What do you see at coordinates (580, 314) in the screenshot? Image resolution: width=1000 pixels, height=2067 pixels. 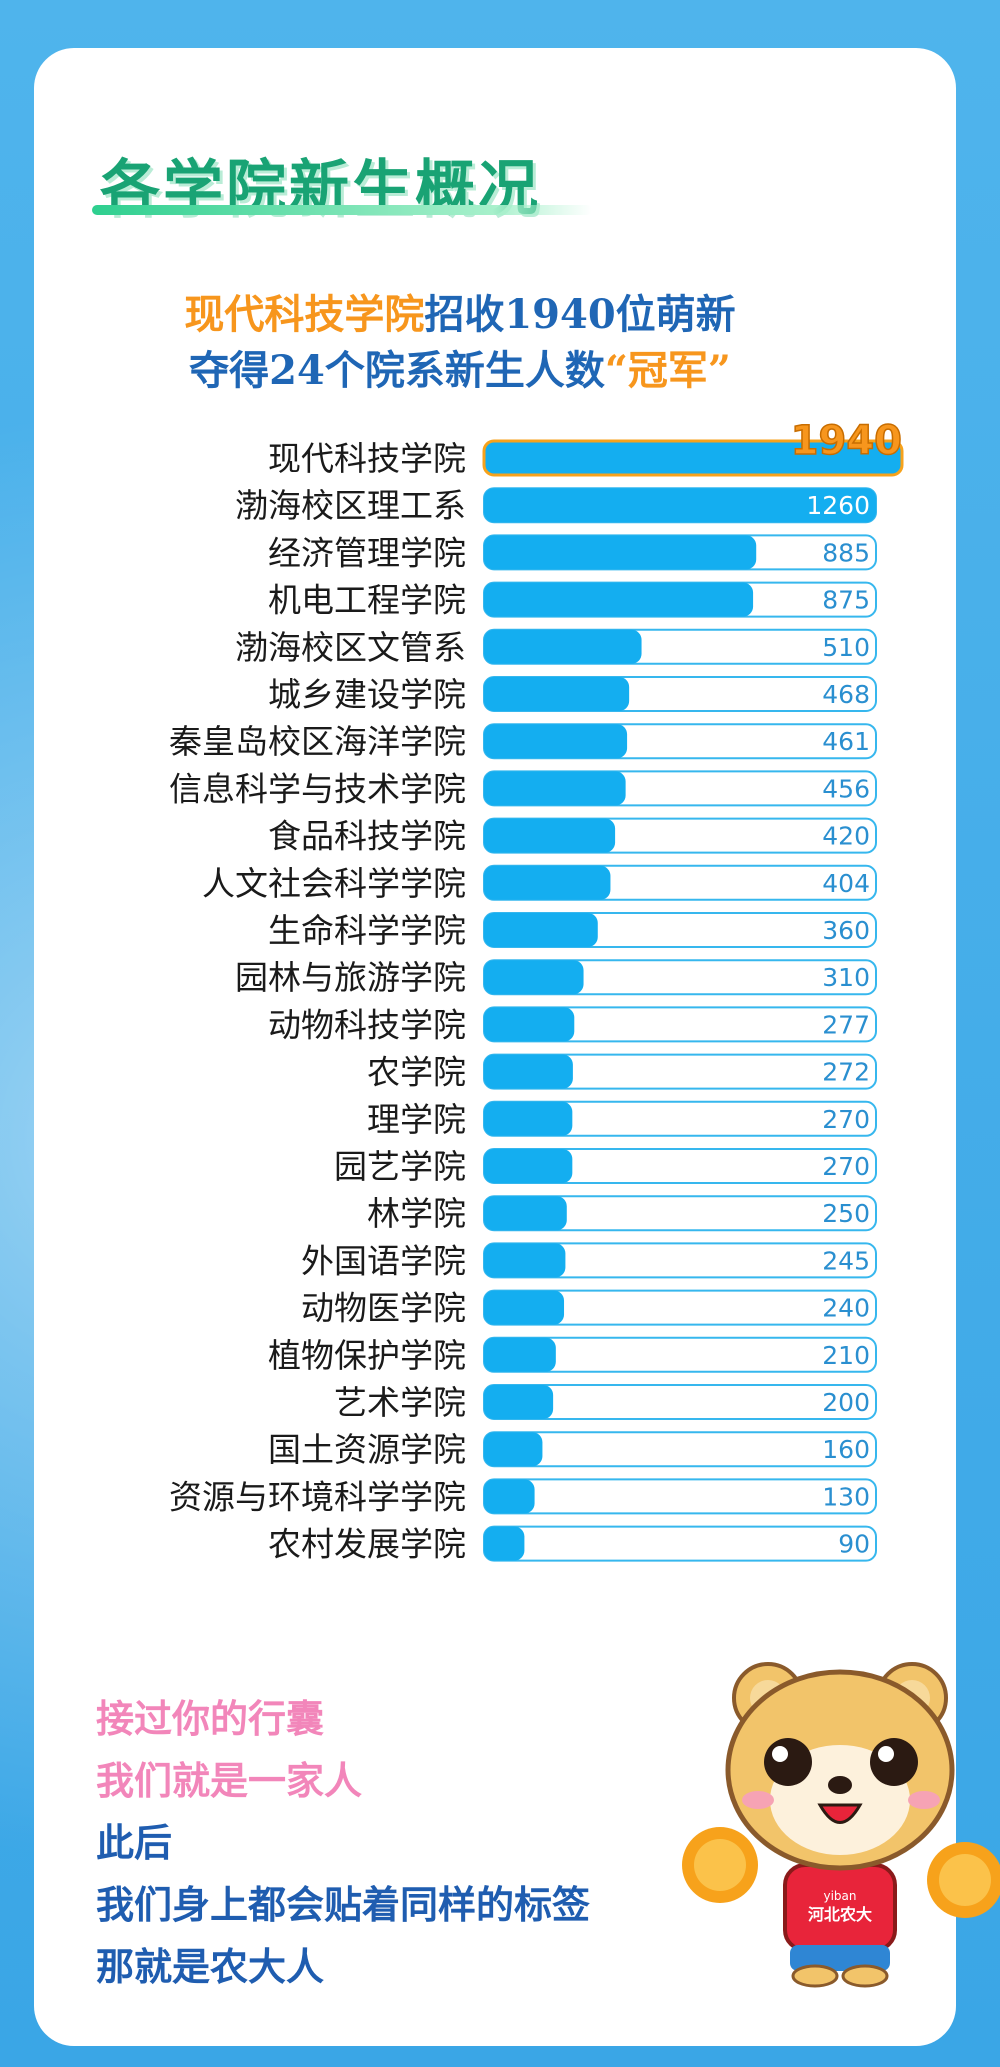 I see `headline-line-1-text: 招收1940位萌新` at bounding box center [580, 314].